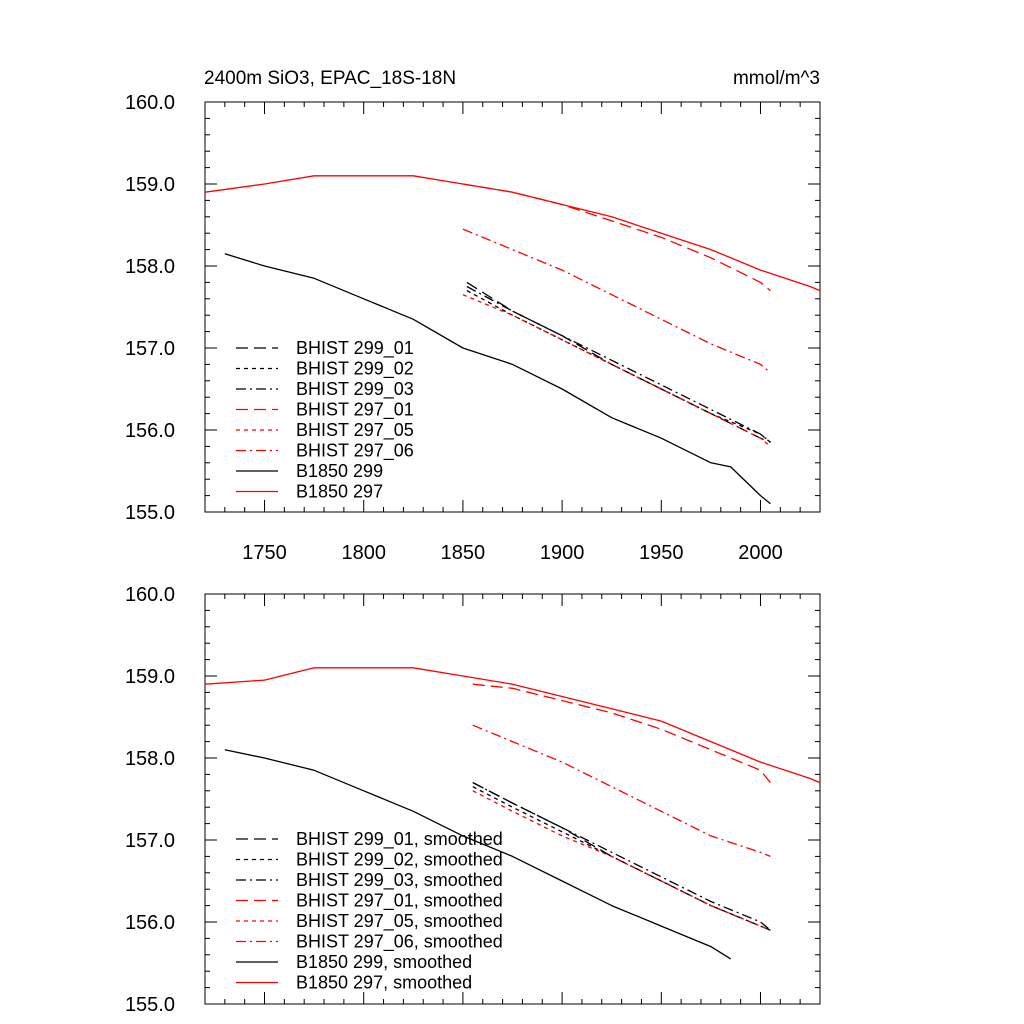  Describe the element at coordinates (363, 553) in the screenshot. I see `x-tick-label: 1800` at that location.